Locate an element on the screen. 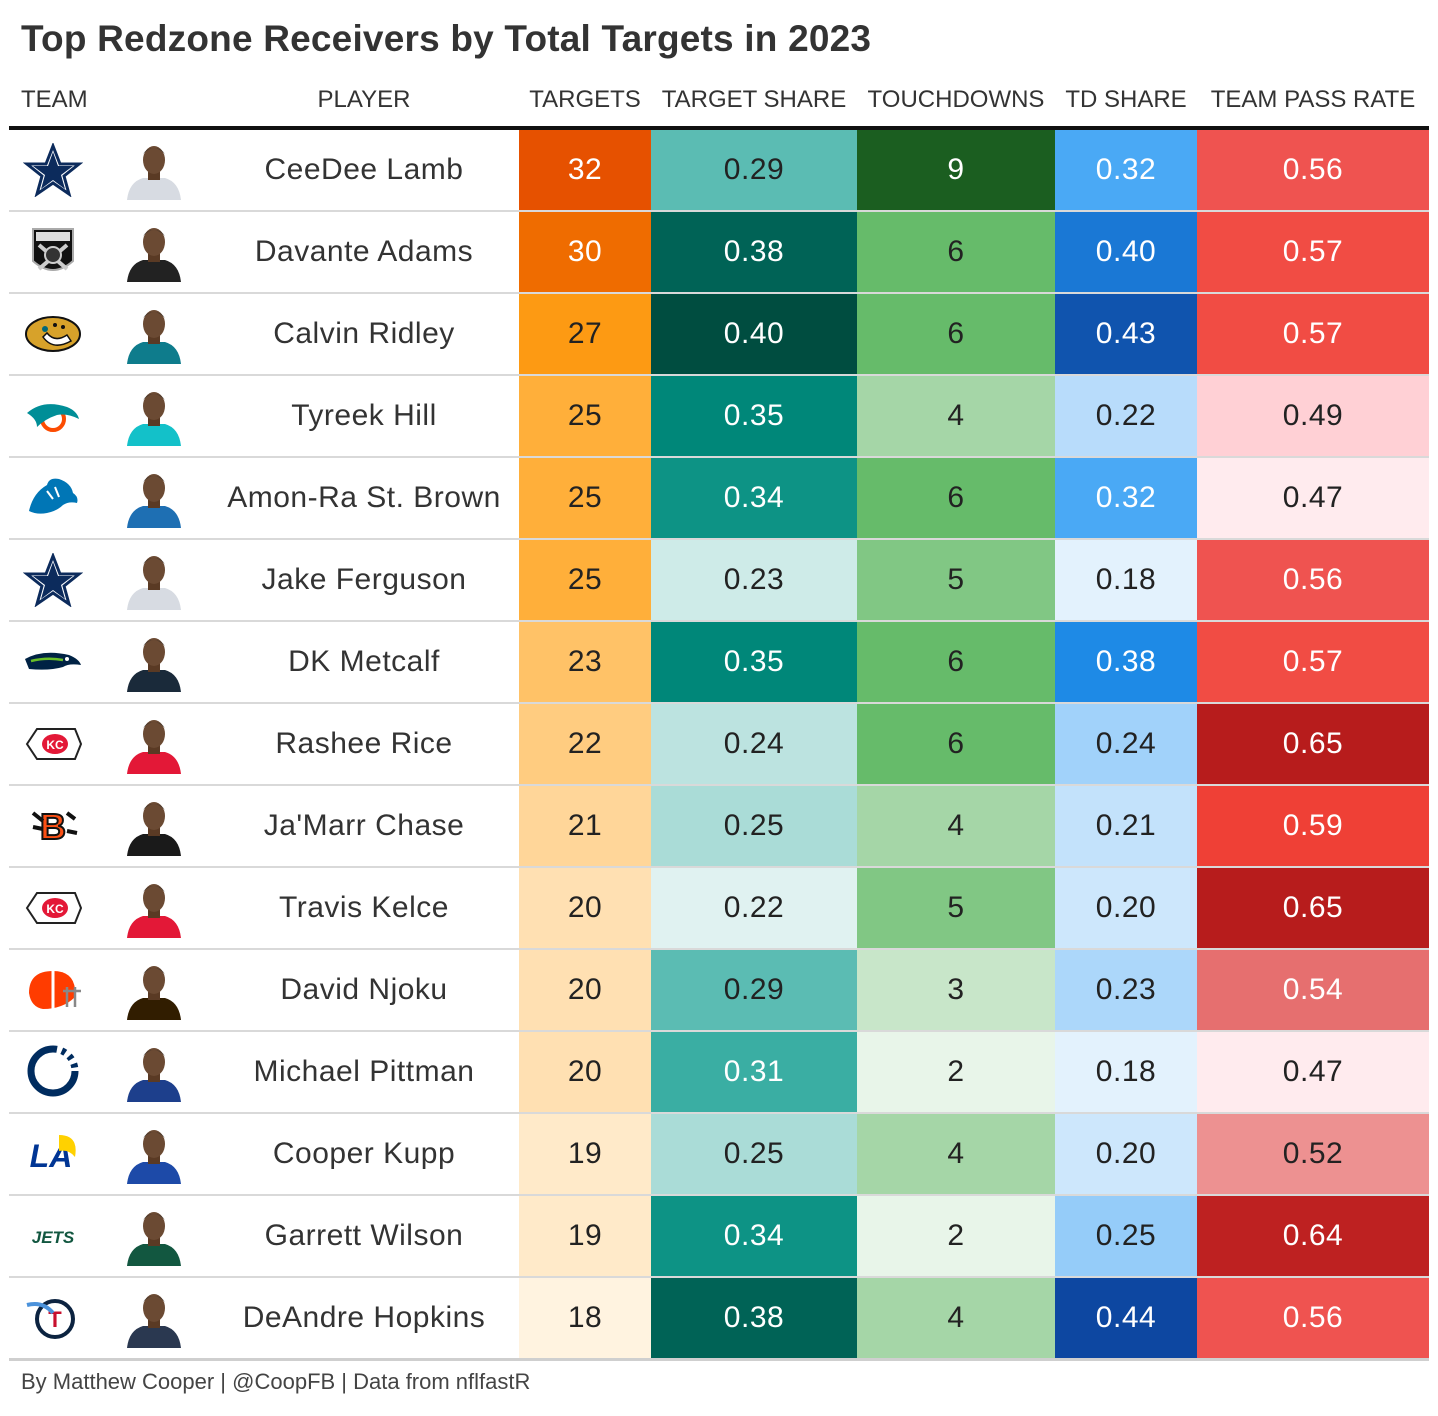  player-name: Travis Kelce is located at coordinates (364, 907).